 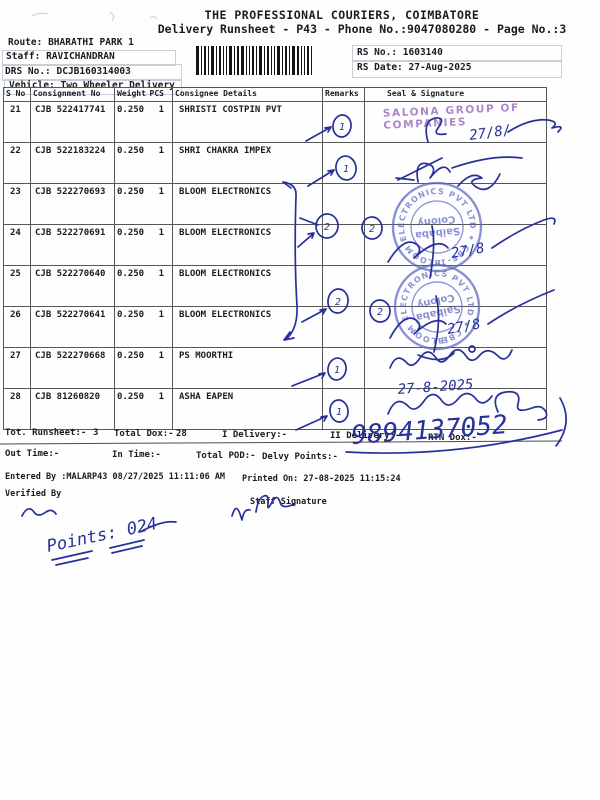 I want to click on staff-value: RAVICHANDRAN, so click(x=80, y=56).